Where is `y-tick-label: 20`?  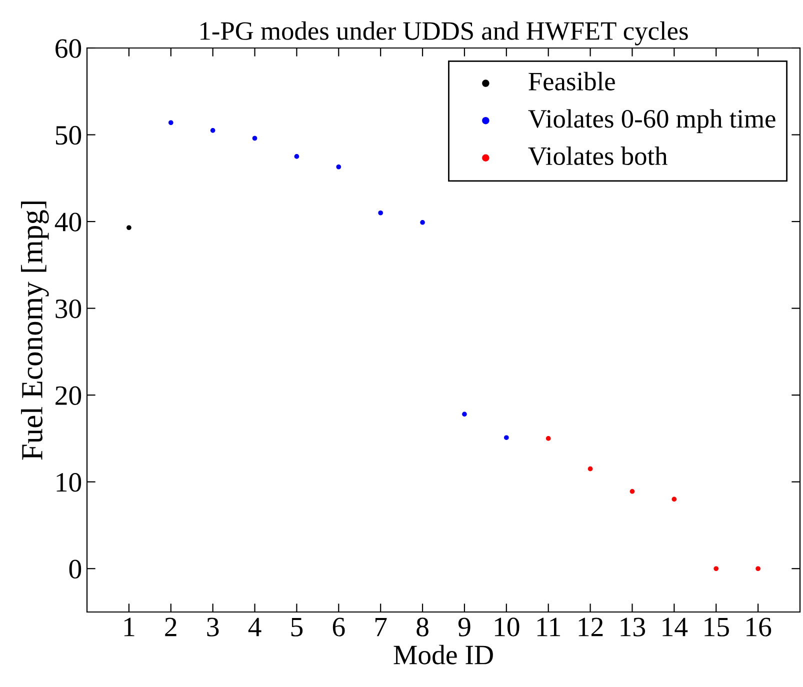
y-tick-label: 20 is located at coordinates (69, 395).